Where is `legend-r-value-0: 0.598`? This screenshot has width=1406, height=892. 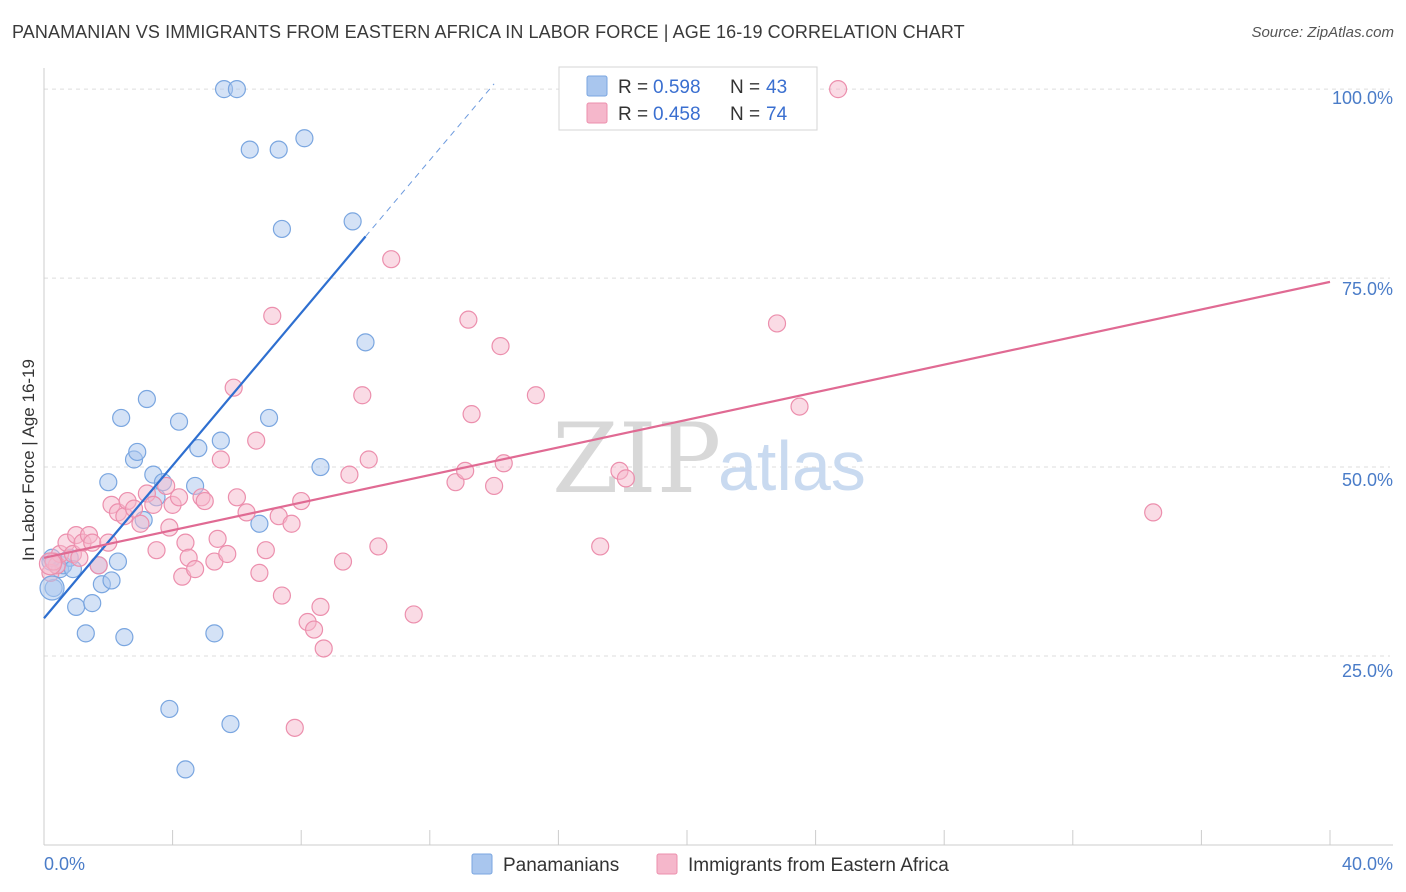
legend-r-value-0: 0.598 is located at coordinates (677, 87).